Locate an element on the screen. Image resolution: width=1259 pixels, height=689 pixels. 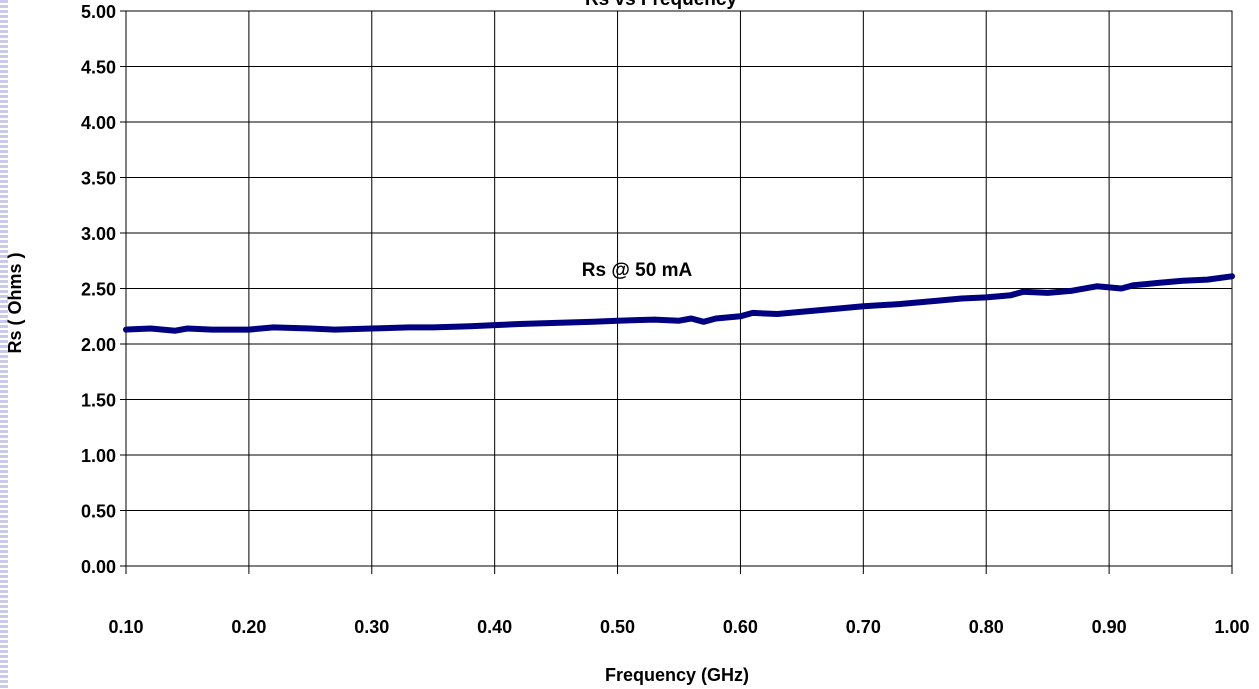
x-tick-label: 0.30 is located at coordinates (371, 627).